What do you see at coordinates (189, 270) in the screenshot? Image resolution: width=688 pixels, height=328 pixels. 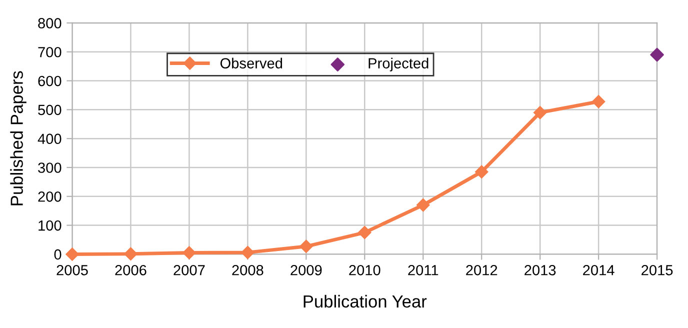 I see `x-tick-label: 2007` at bounding box center [189, 270].